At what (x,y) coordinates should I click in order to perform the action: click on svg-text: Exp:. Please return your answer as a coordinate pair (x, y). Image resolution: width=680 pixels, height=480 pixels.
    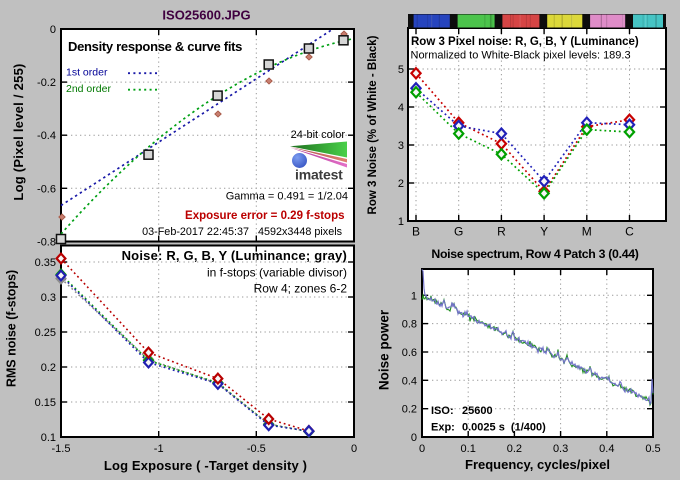
    Looking at the image, I should click on (443, 428).